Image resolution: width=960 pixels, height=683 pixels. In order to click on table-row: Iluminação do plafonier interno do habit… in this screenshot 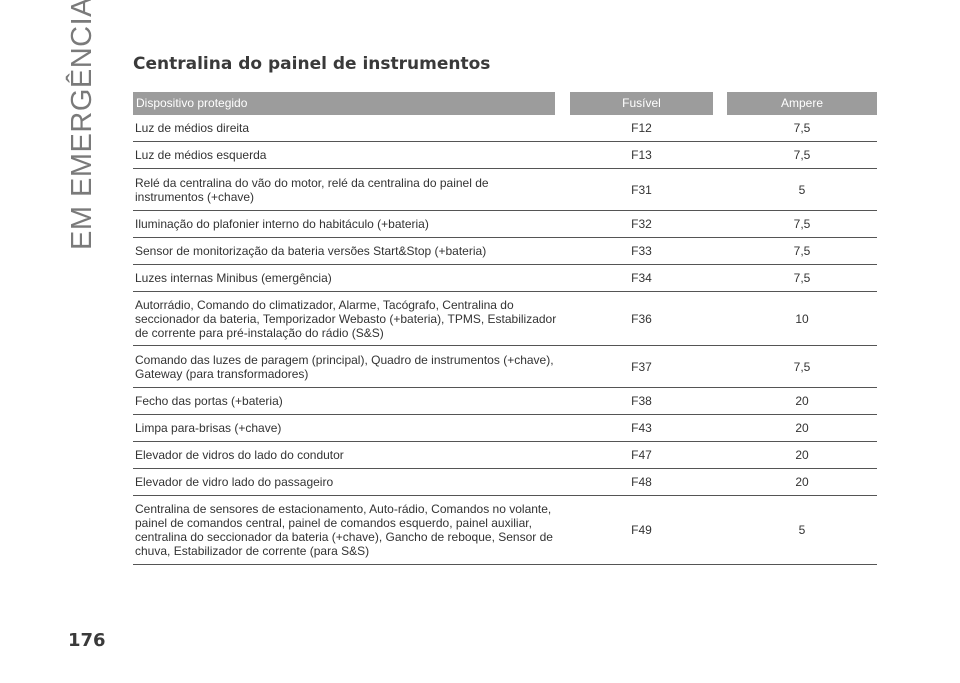, I will do `click(505, 224)`.